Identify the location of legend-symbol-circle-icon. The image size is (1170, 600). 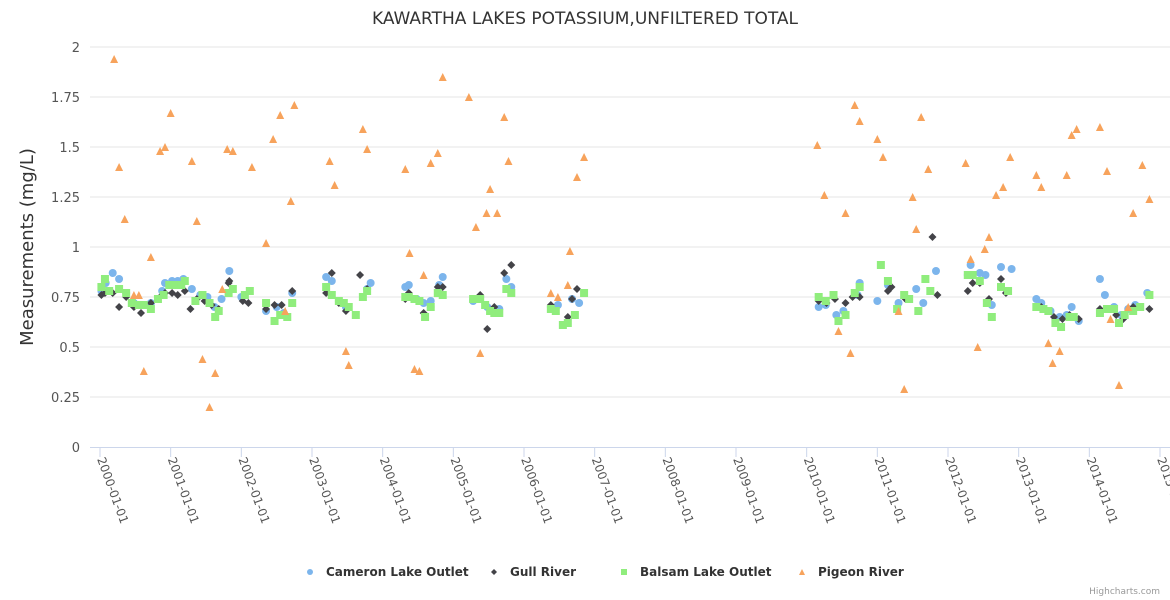
(310, 572).